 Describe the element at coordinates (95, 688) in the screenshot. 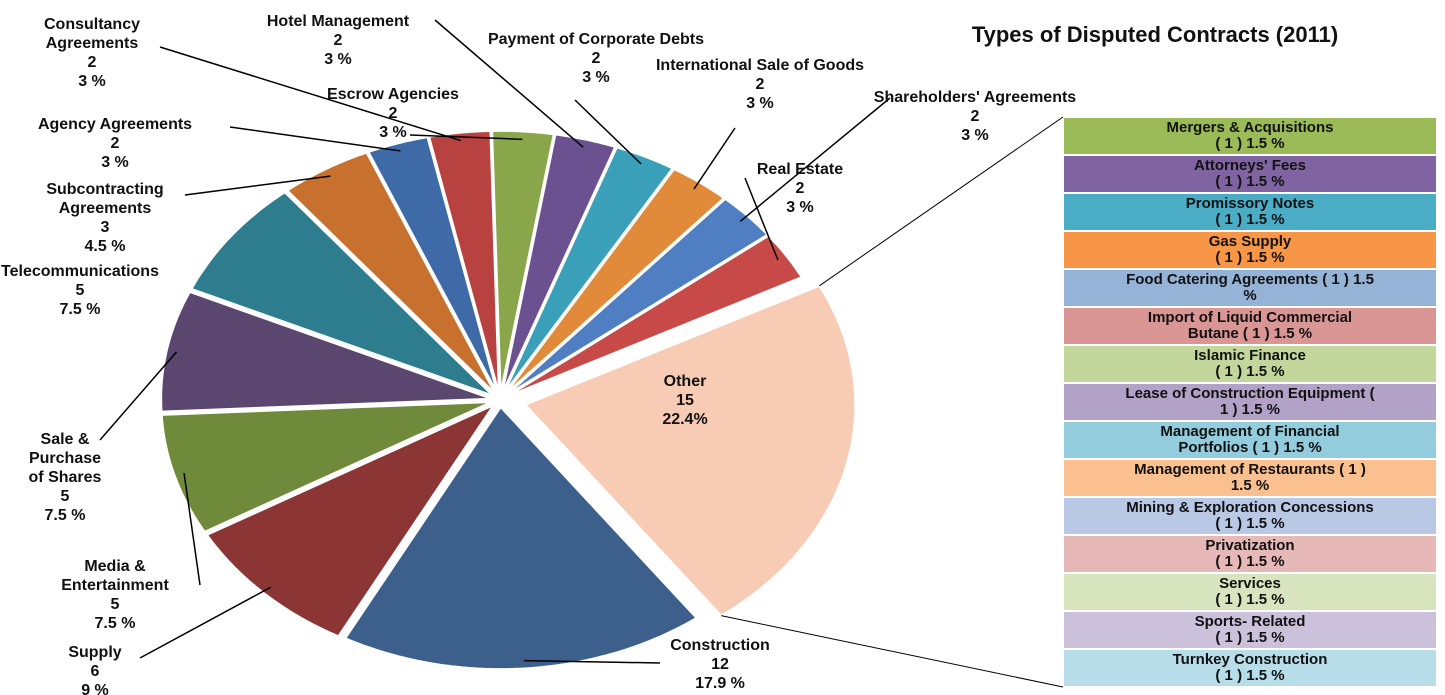

I see `slice-percent: 9 %` at that location.